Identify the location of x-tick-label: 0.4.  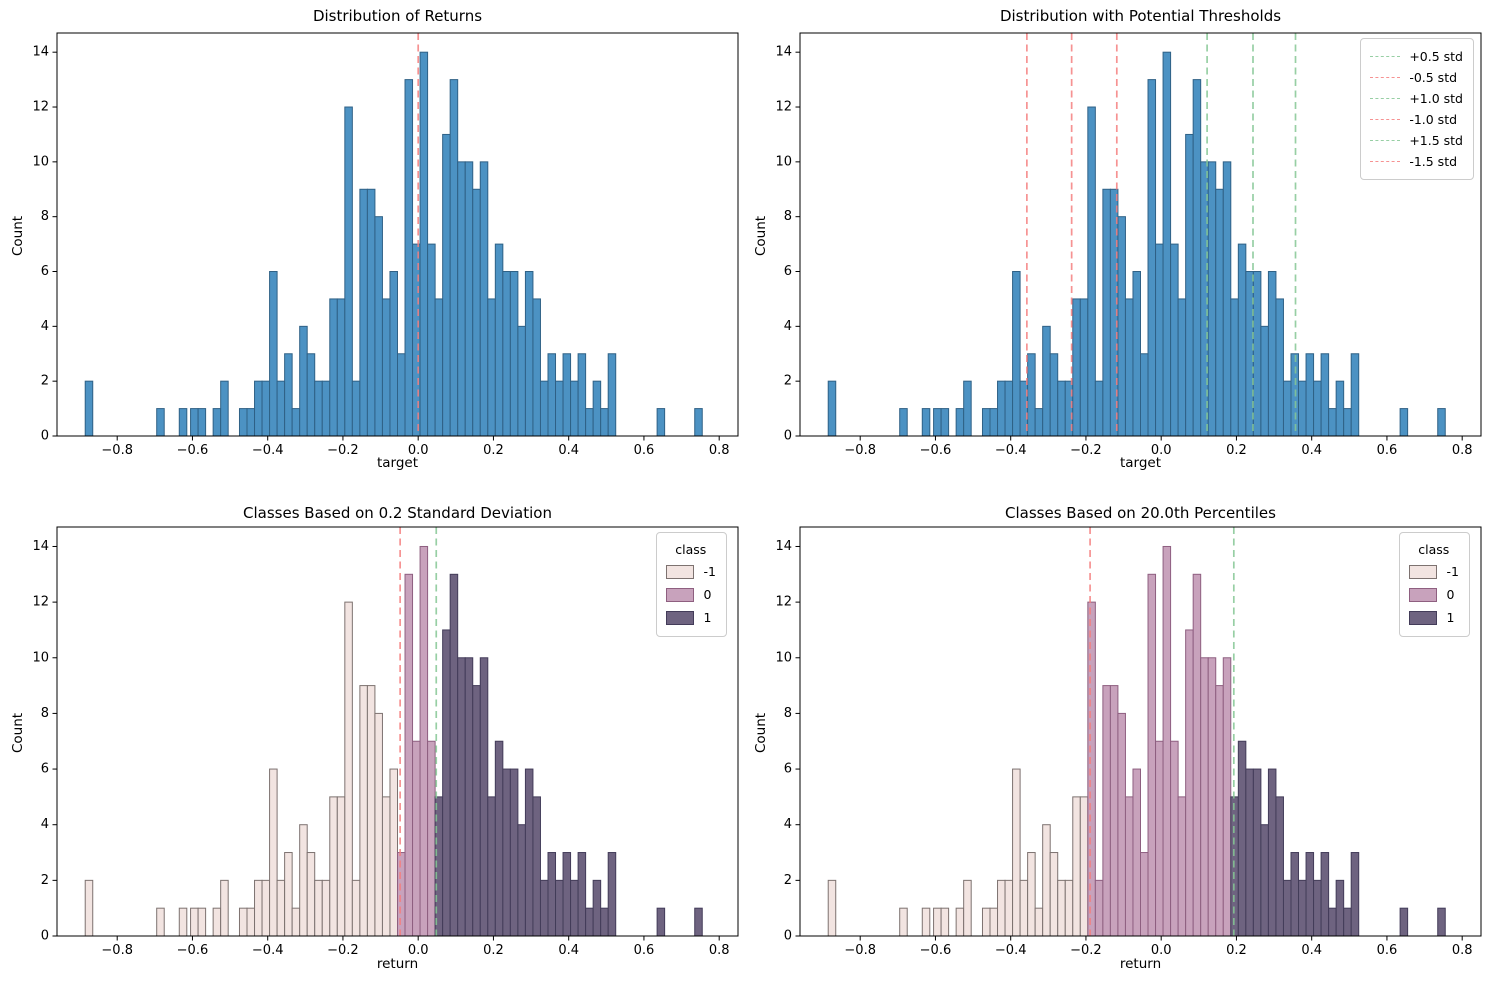
(568, 950).